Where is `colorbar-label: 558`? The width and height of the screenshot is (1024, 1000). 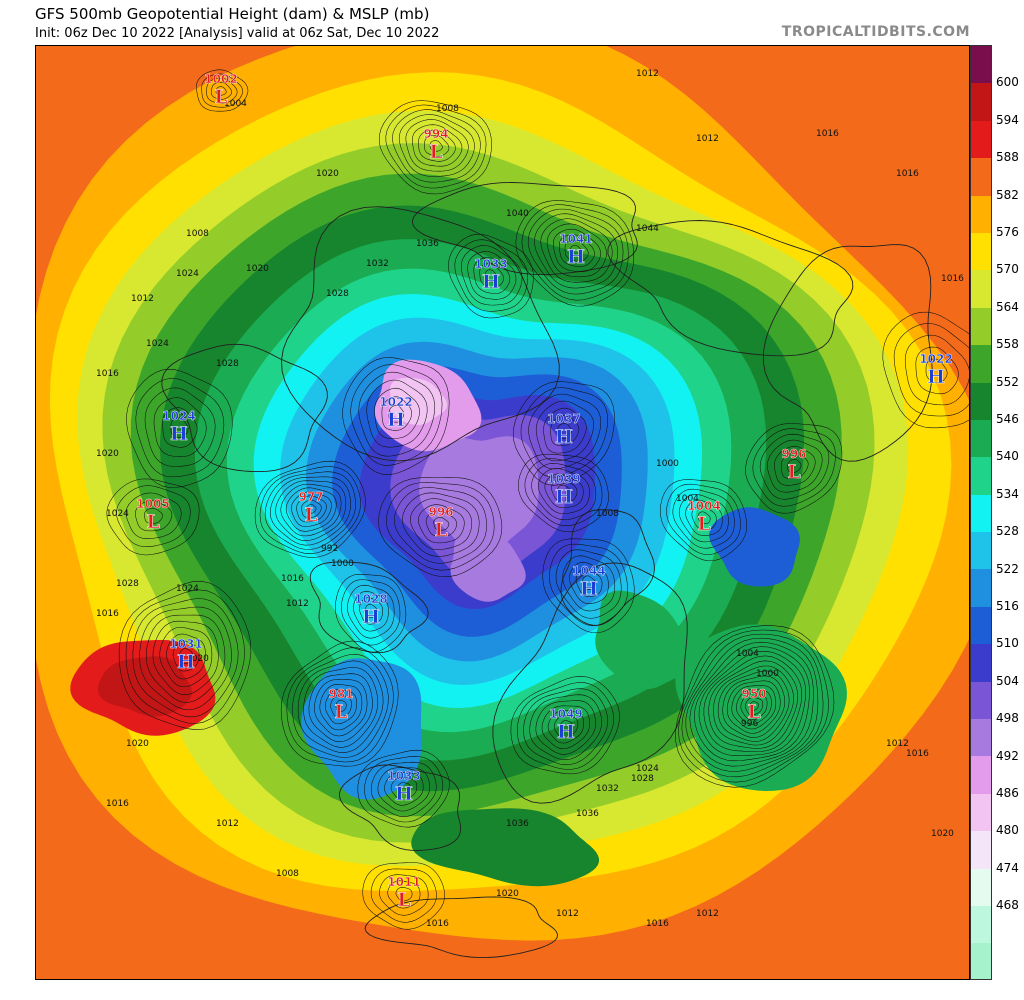
colorbar-label: 558 is located at coordinates (1007, 344).